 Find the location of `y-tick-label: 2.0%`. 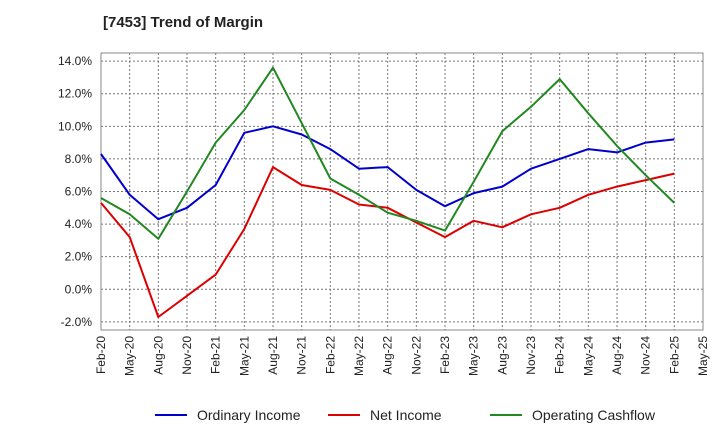

y-tick-label: 2.0% is located at coordinates (79, 257).